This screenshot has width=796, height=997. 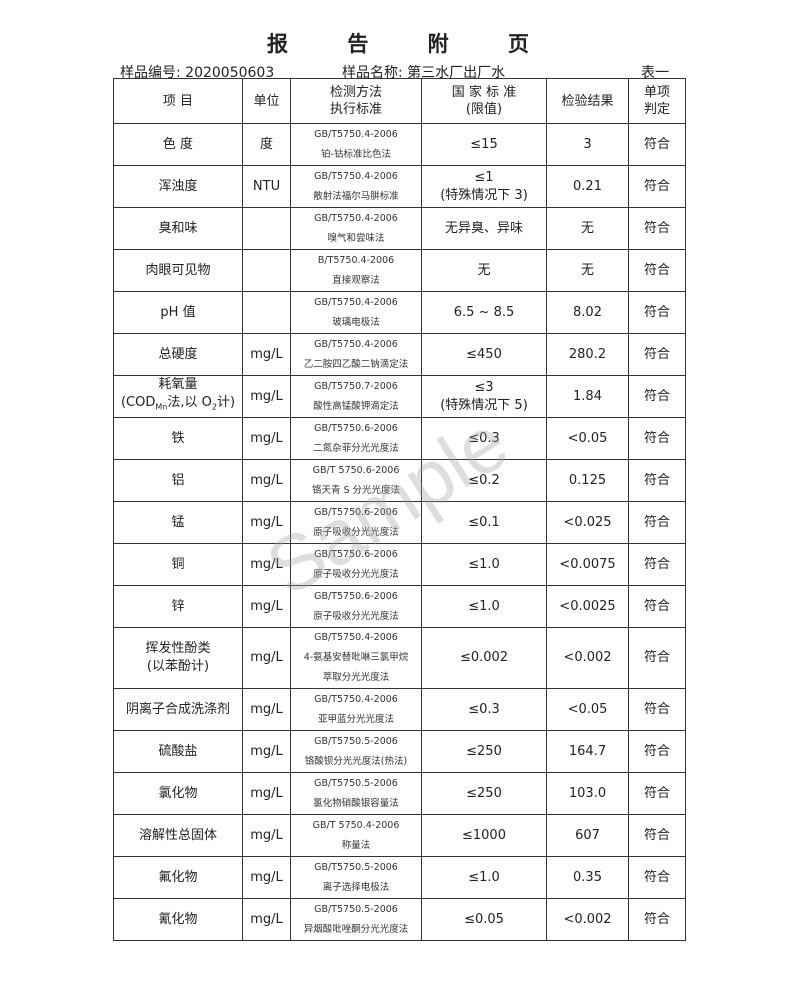 What do you see at coordinates (484, 405) in the screenshot?
I see `limit-note: (特殊情况下 5)` at bounding box center [484, 405].